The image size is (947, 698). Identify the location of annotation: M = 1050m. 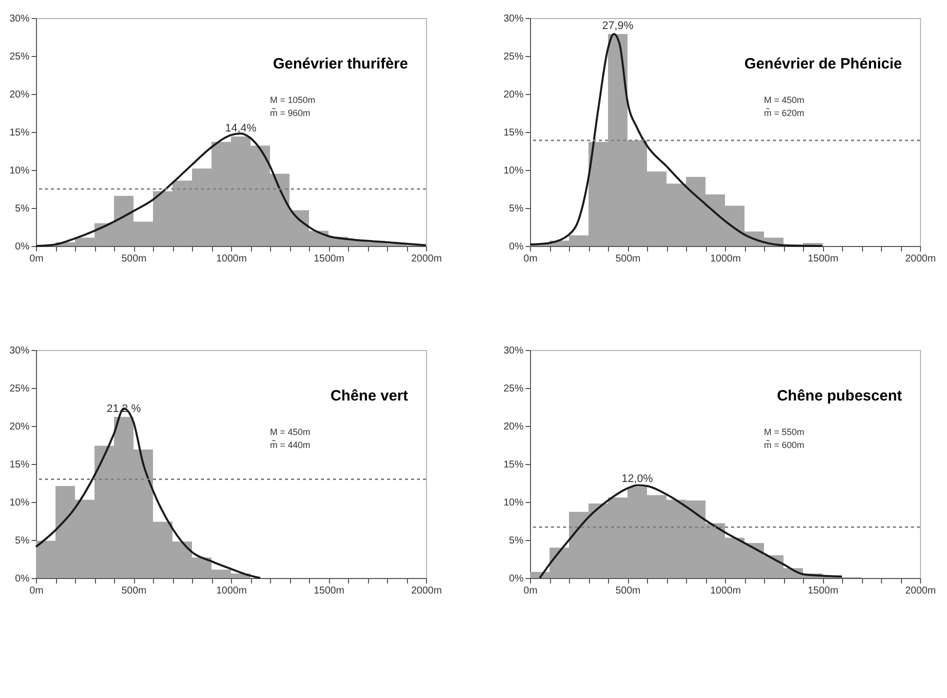
(293, 100).